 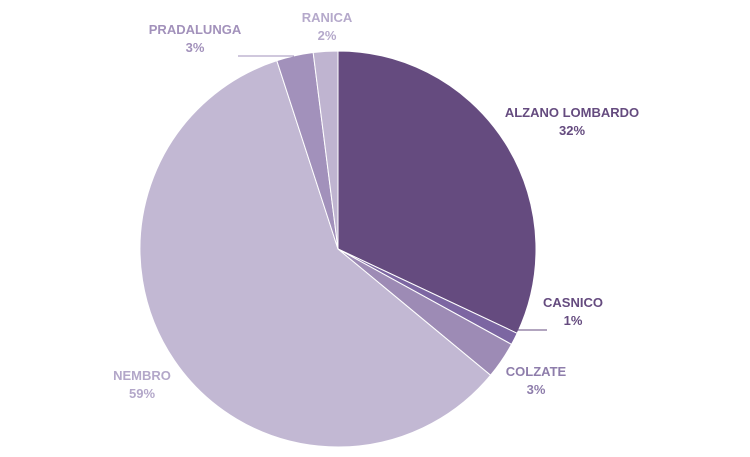 I want to click on slice-value-colzate: 3%, so click(x=536, y=389).